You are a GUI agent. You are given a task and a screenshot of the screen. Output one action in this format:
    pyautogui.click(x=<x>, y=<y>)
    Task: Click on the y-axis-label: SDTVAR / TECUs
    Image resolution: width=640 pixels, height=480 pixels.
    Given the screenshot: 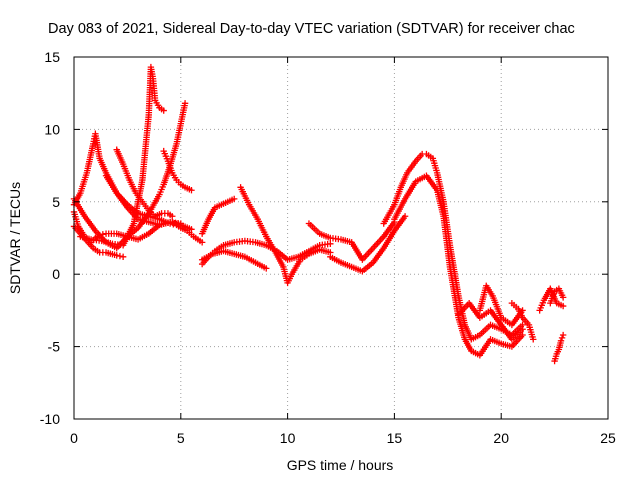 What is the action you would take?
    pyautogui.click(x=15, y=238)
    